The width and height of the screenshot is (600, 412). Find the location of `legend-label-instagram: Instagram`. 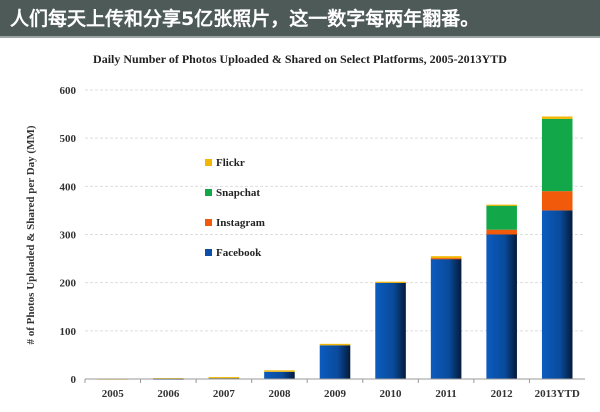

legend-label-instagram: Instagram is located at coordinates (240, 223).